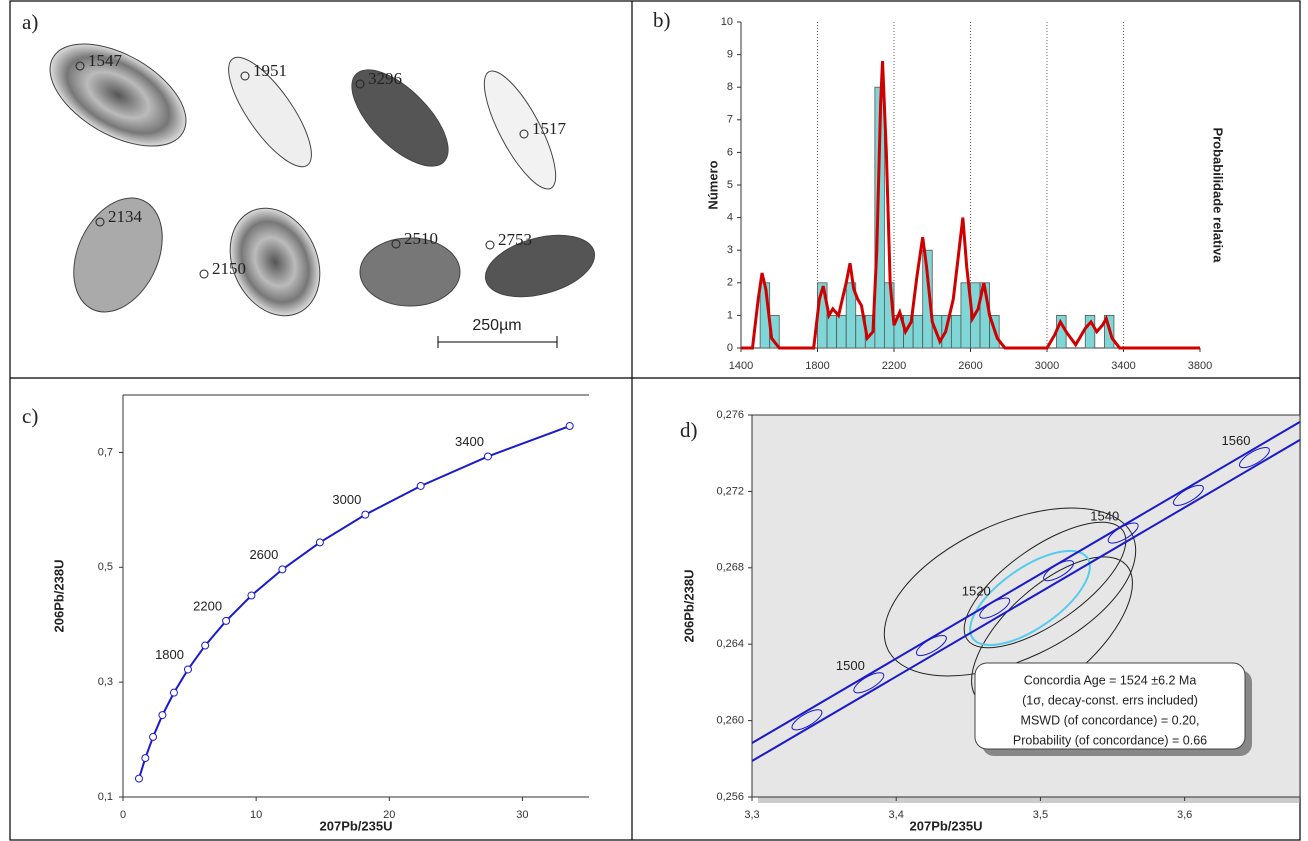 The width and height of the screenshot is (1308, 841). What do you see at coordinates (730, 348) in the screenshot?
I see `y-tick-label: 0` at bounding box center [730, 348].